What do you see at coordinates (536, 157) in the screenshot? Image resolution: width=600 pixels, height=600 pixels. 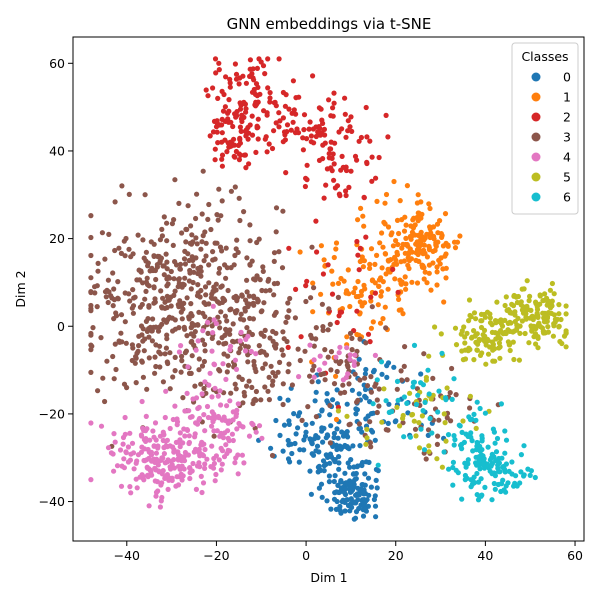 I see `legend-marker` at bounding box center [536, 157].